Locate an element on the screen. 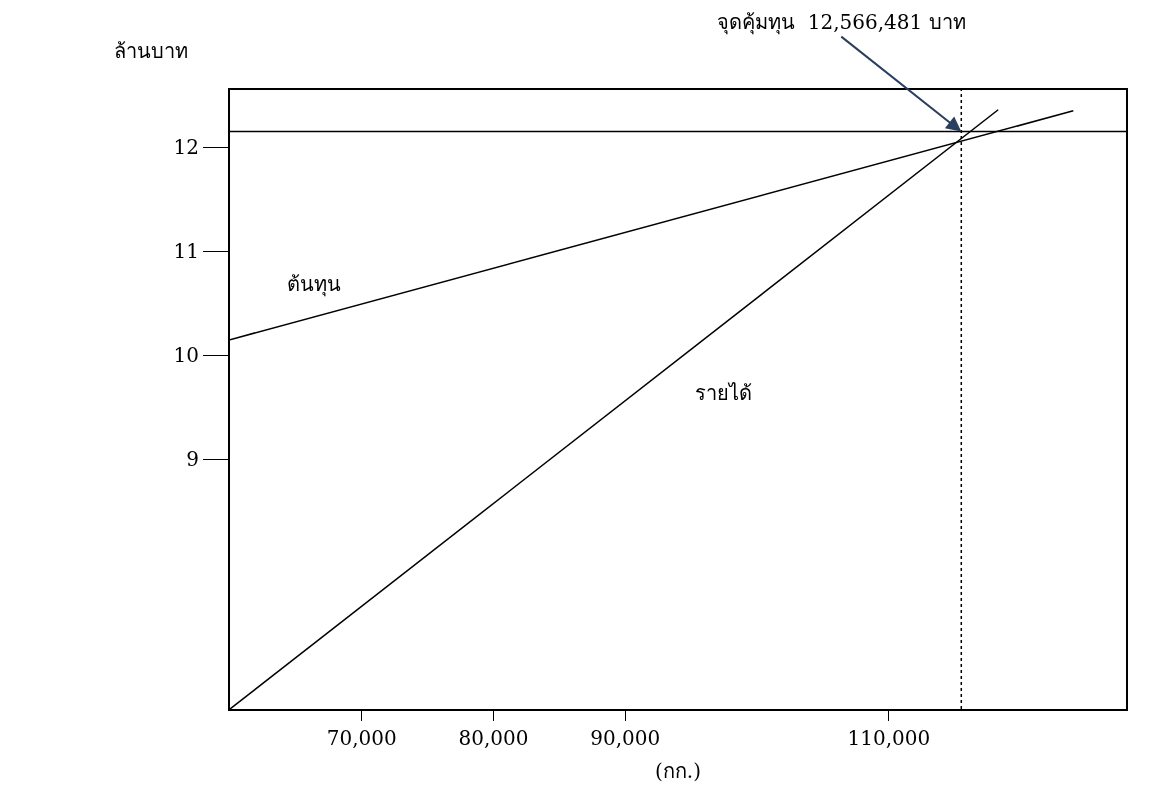 The image size is (1166, 799). x-axis-title: (กก.) is located at coordinates (678, 771).